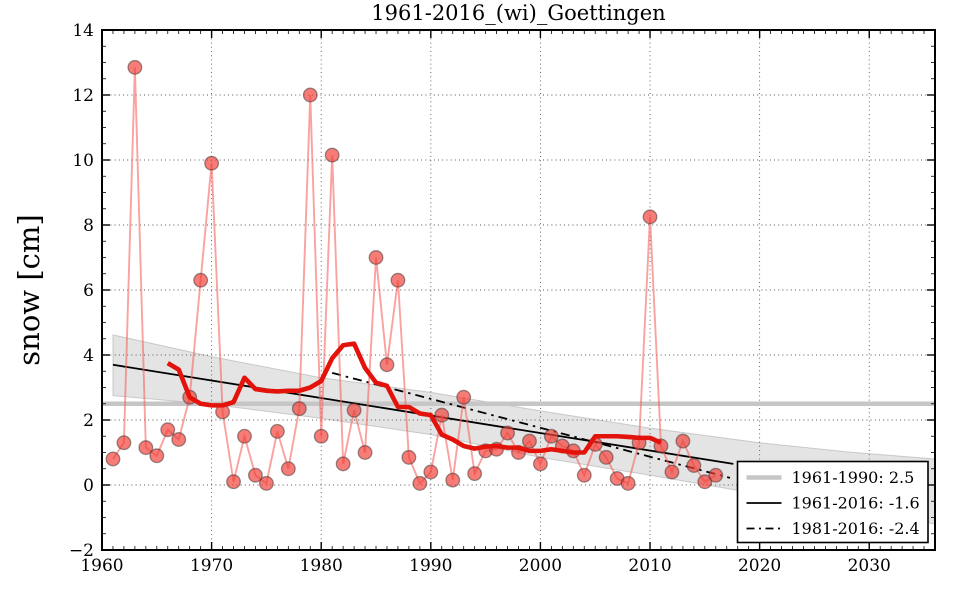 The width and height of the screenshot is (960, 600). Describe the element at coordinates (88, 226) in the screenshot. I see `y-tick-label: 8` at that location.